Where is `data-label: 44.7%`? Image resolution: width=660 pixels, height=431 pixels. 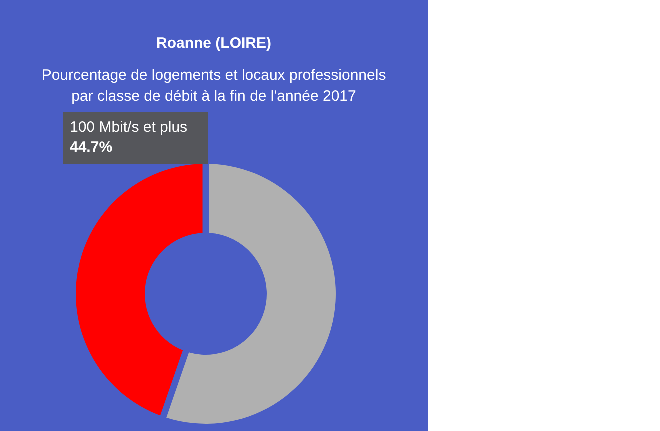
data-label: 44.7% is located at coordinates (91, 147).